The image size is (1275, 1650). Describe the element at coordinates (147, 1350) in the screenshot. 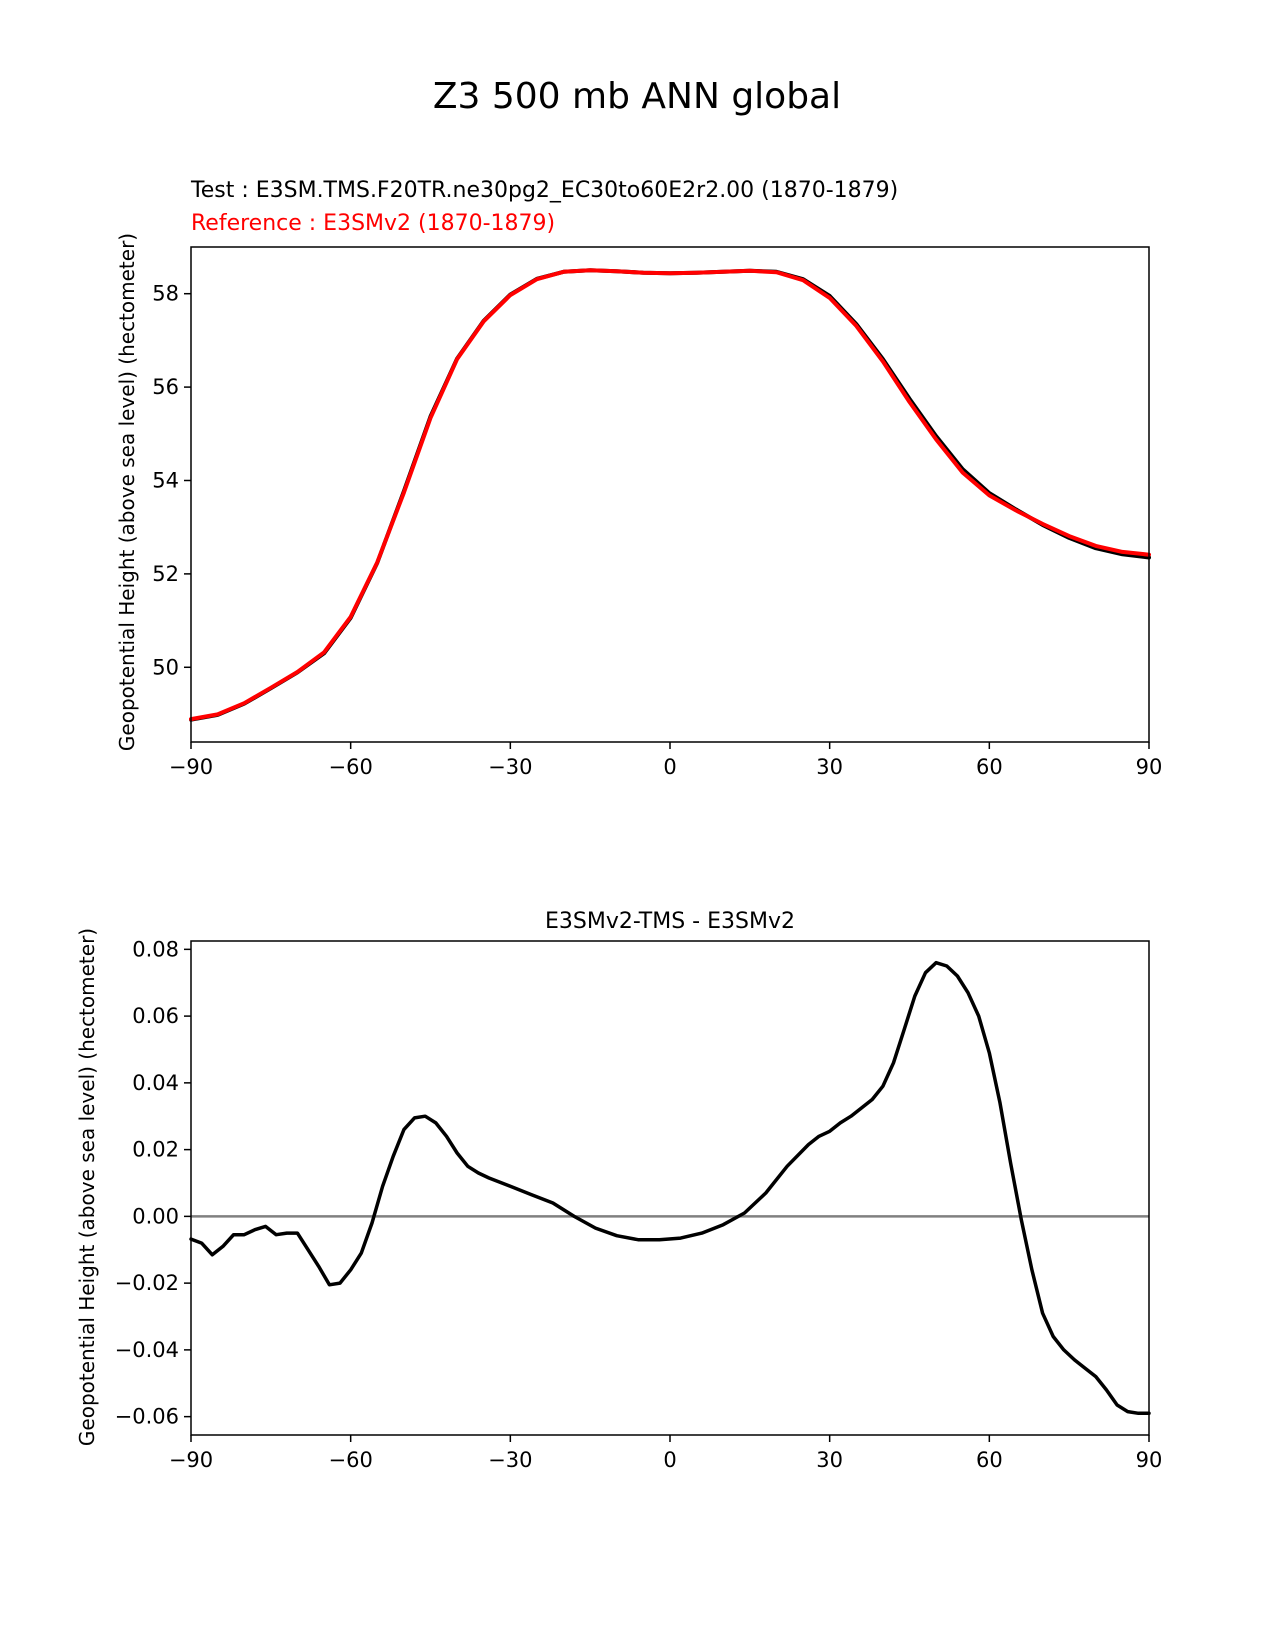

I see `bottom-y-tick-label: −0.04` at that location.